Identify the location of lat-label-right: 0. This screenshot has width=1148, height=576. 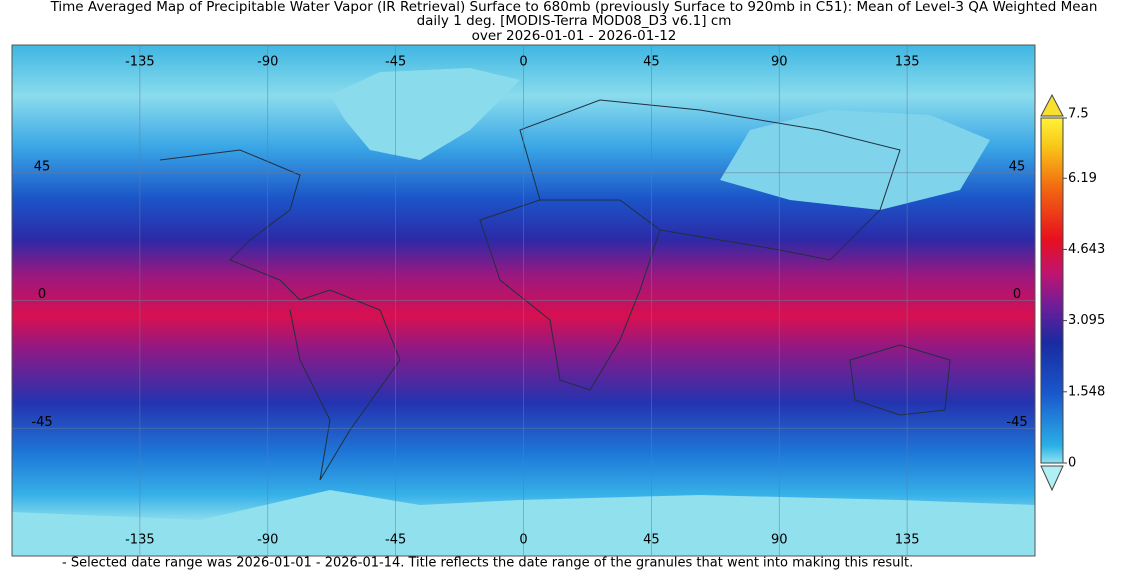
(1017, 294).